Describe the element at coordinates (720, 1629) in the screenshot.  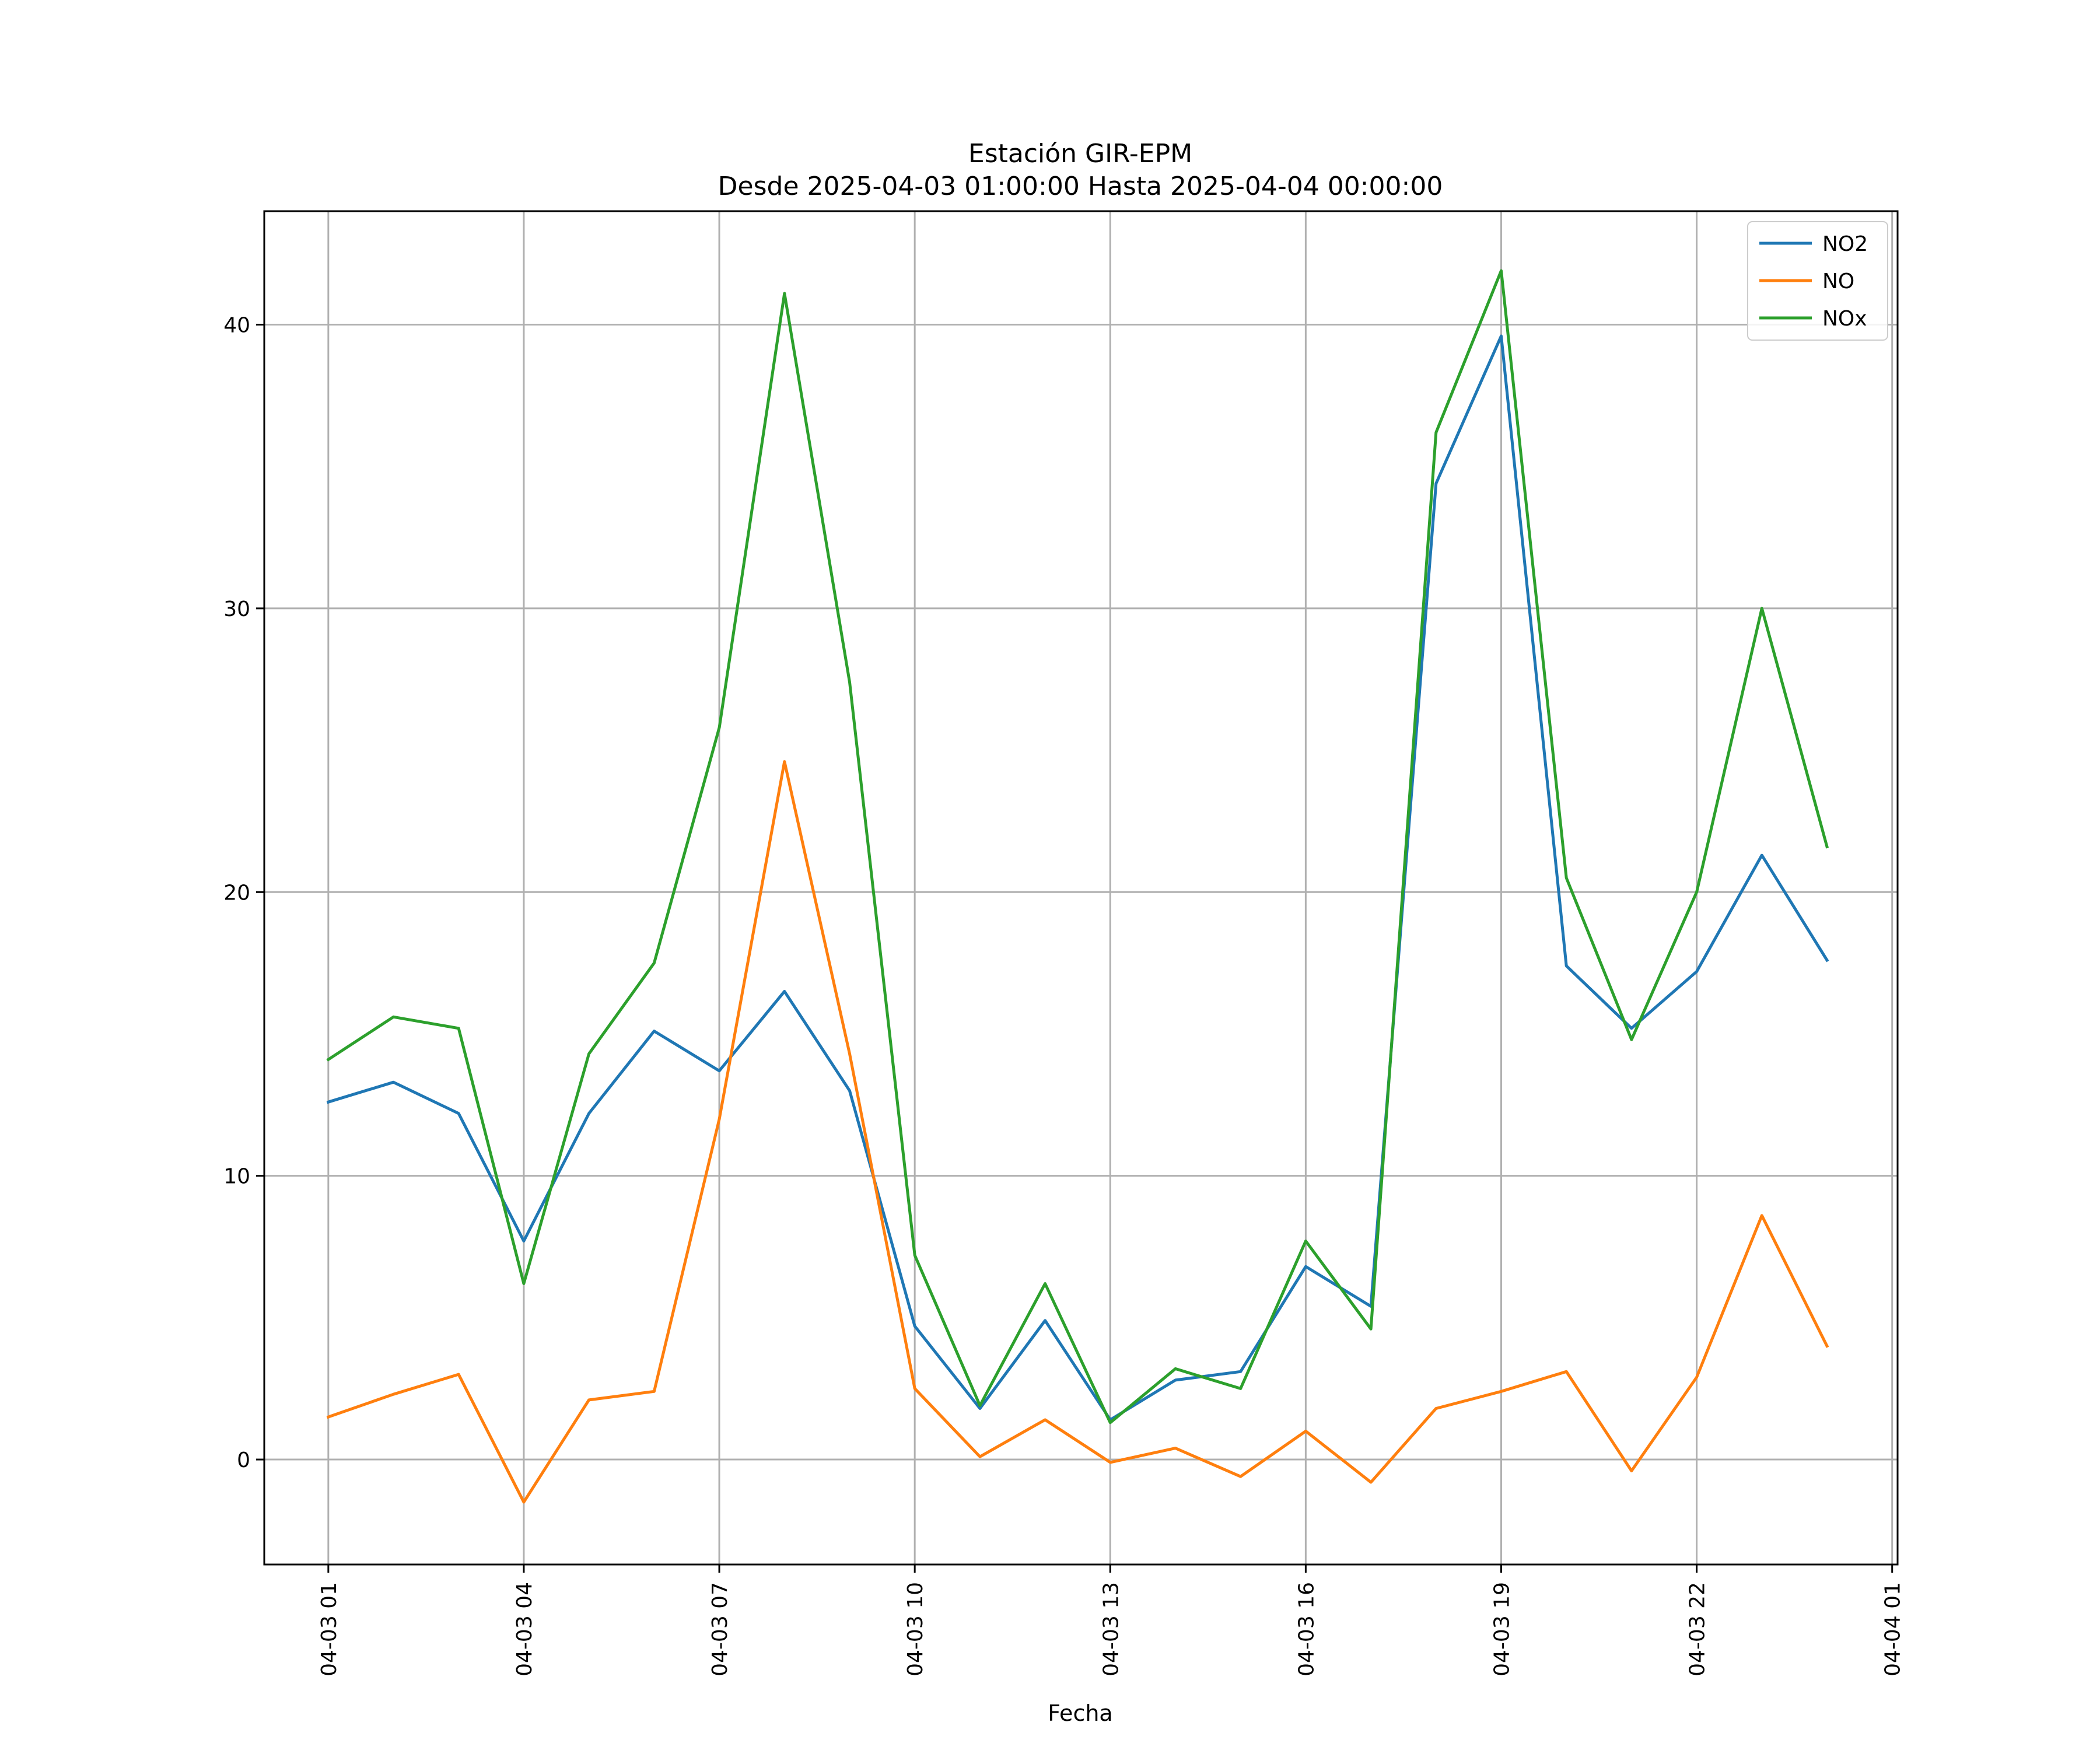
I see `x-tick-label: 04-03 07` at that location.